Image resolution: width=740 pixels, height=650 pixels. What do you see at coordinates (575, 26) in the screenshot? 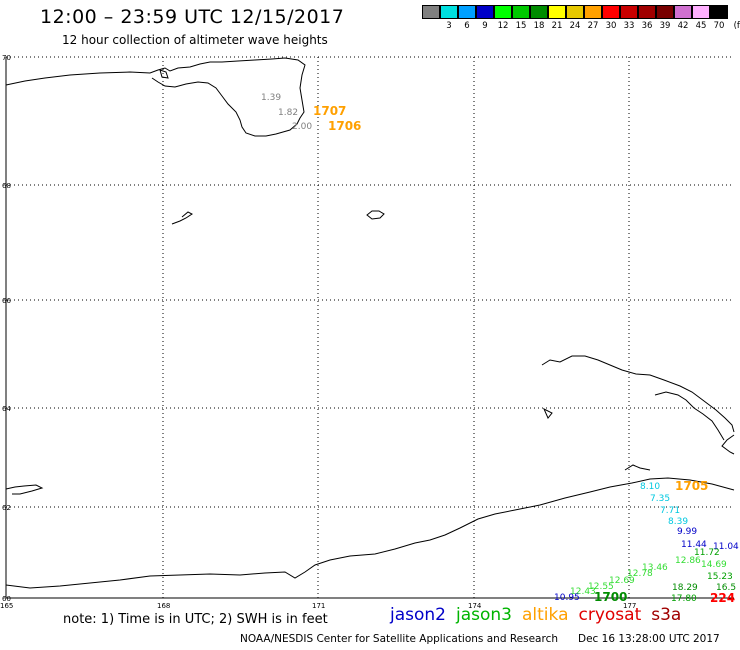
I see `scale-tick-label: 24` at bounding box center [575, 26].